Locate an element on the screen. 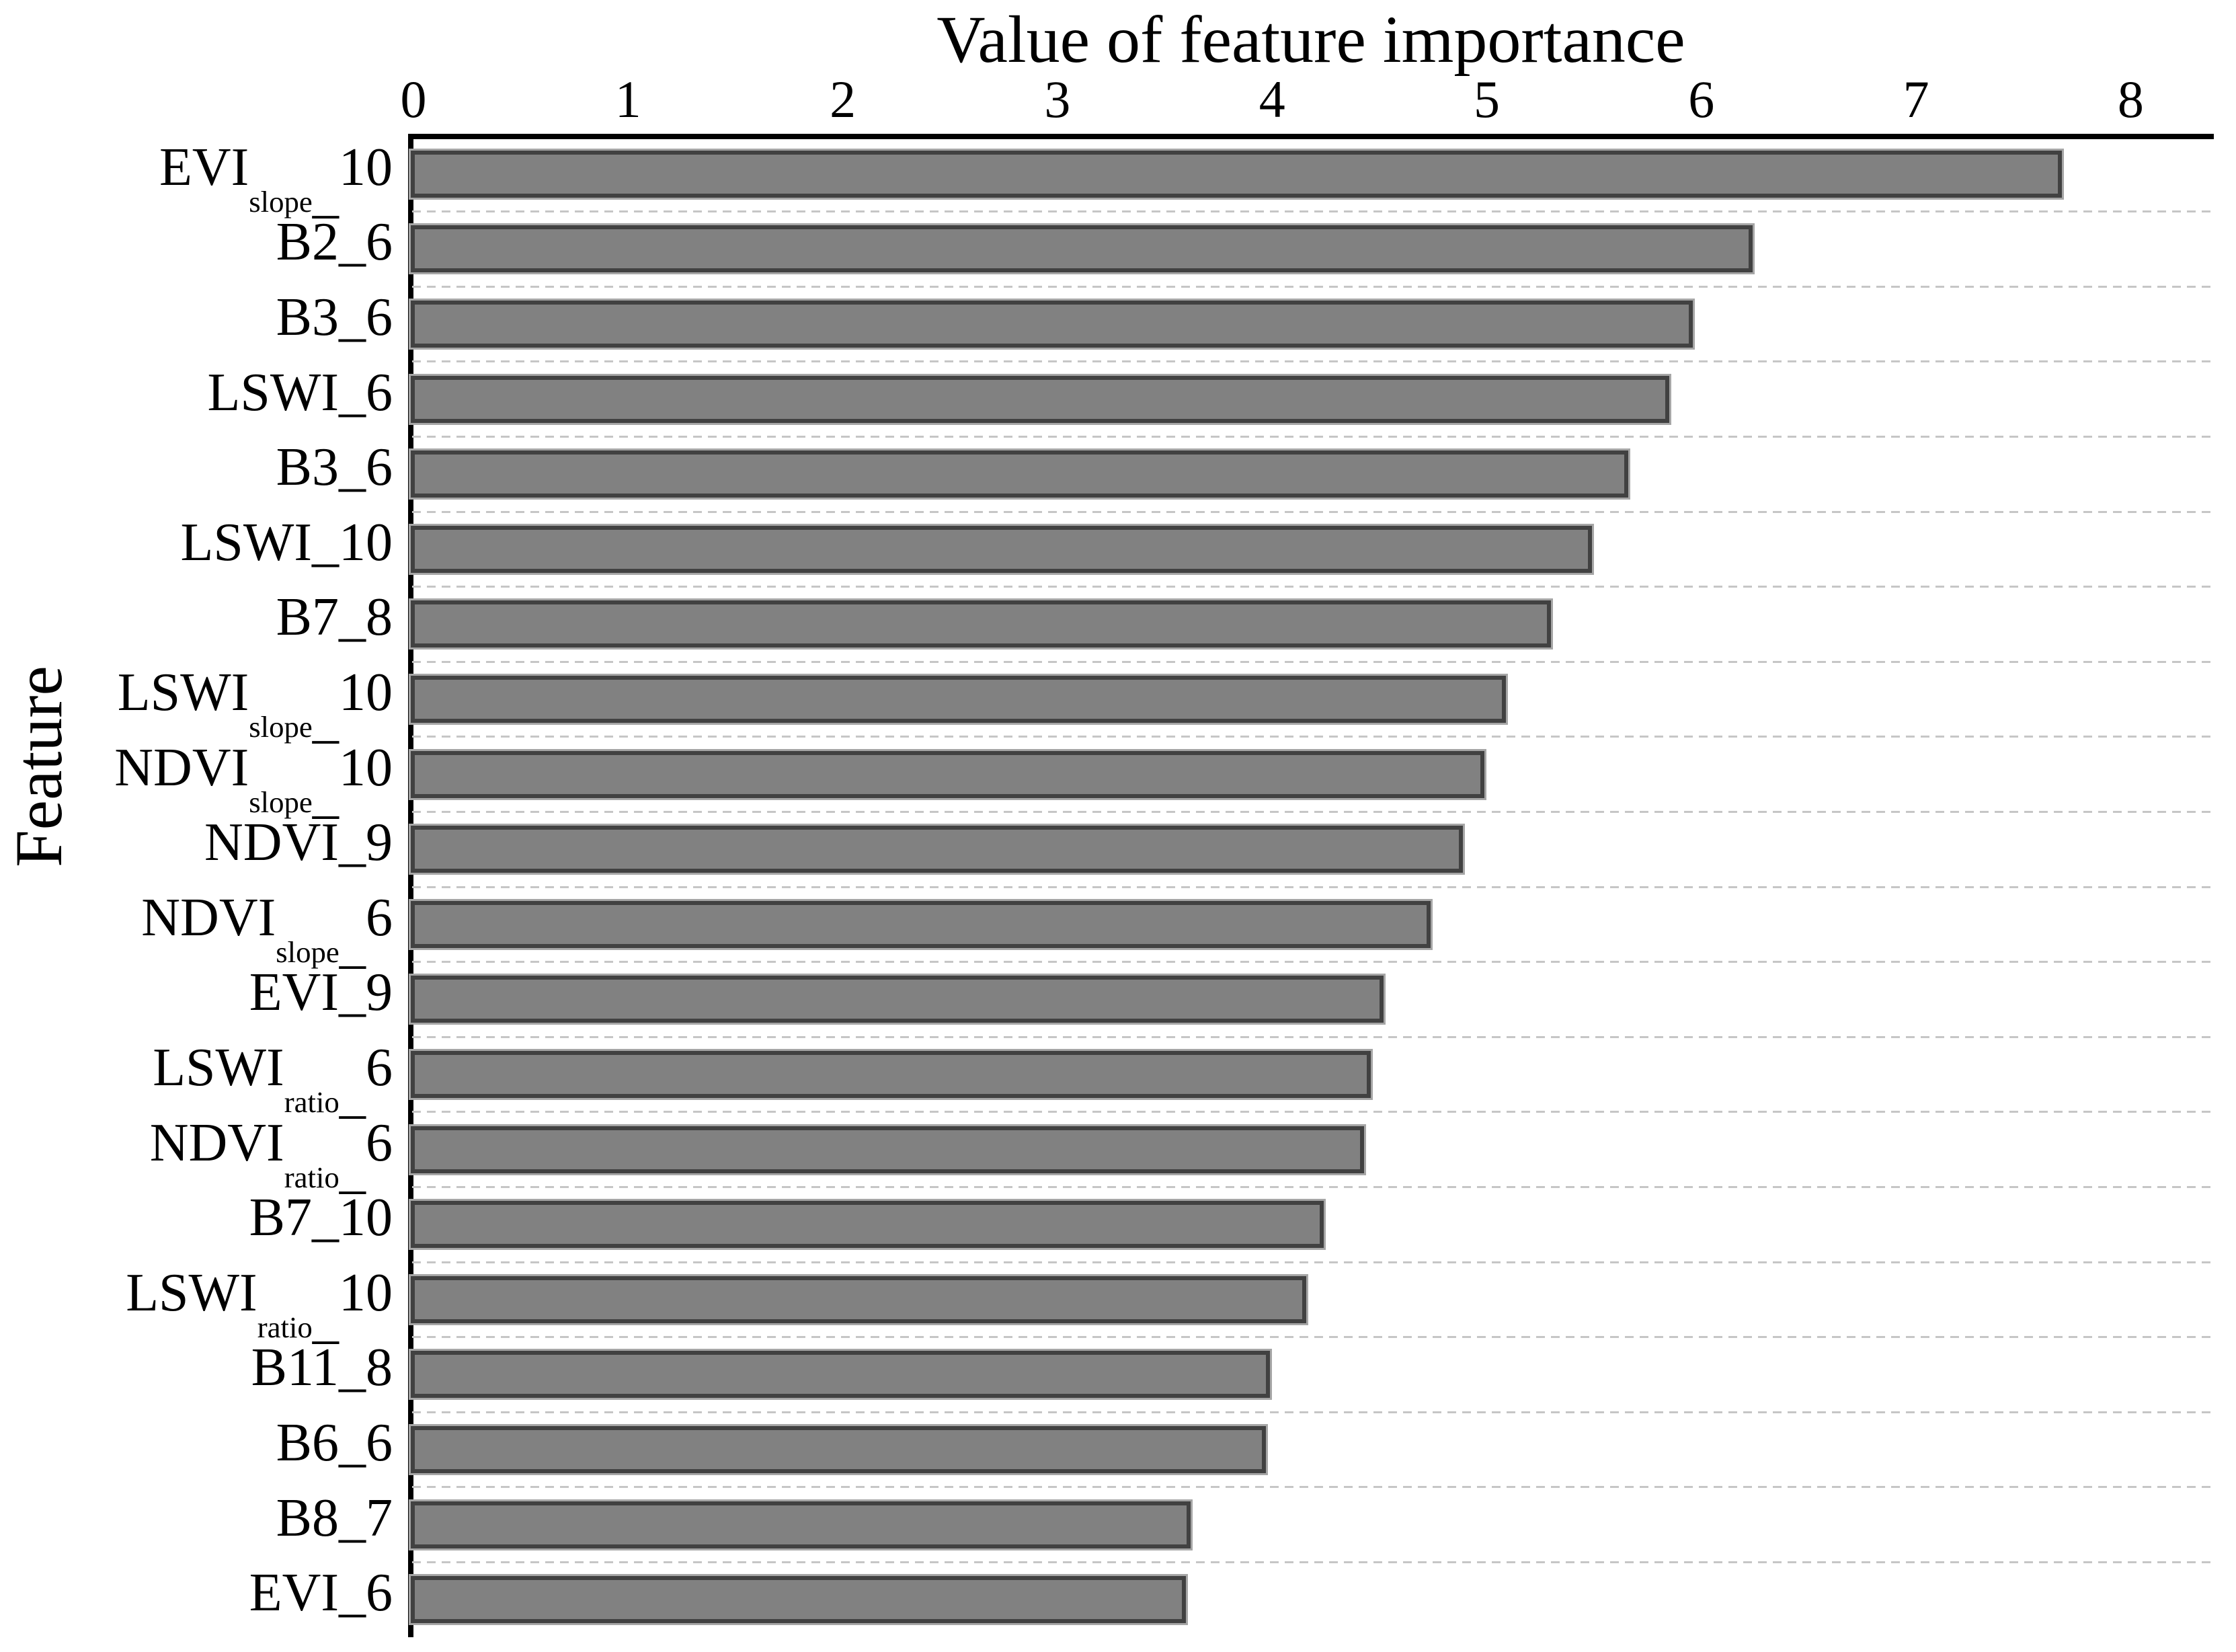 This screenshot has width=2236, height=1652. y-tick-label: NDVIslope_10 is located at coordinates (253, 781).